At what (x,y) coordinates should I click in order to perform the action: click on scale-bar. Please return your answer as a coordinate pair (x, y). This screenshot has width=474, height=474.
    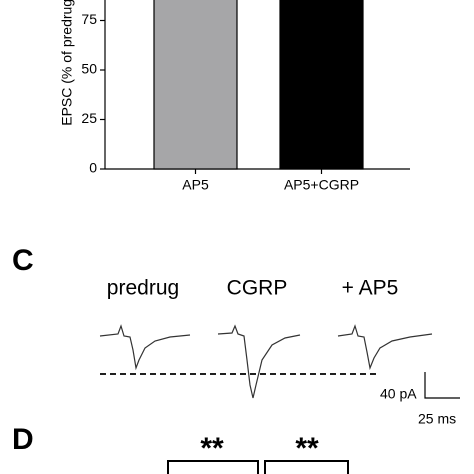
    Looking at the image, I should click on (442, 385).